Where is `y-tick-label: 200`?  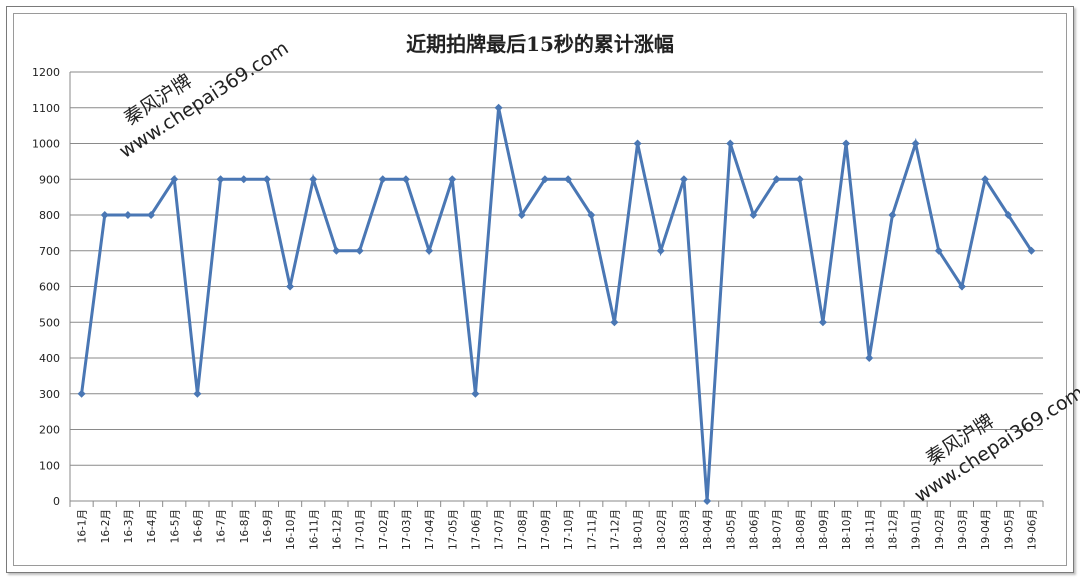
y-tick-label: 200 is located at coordinates (49, 430).